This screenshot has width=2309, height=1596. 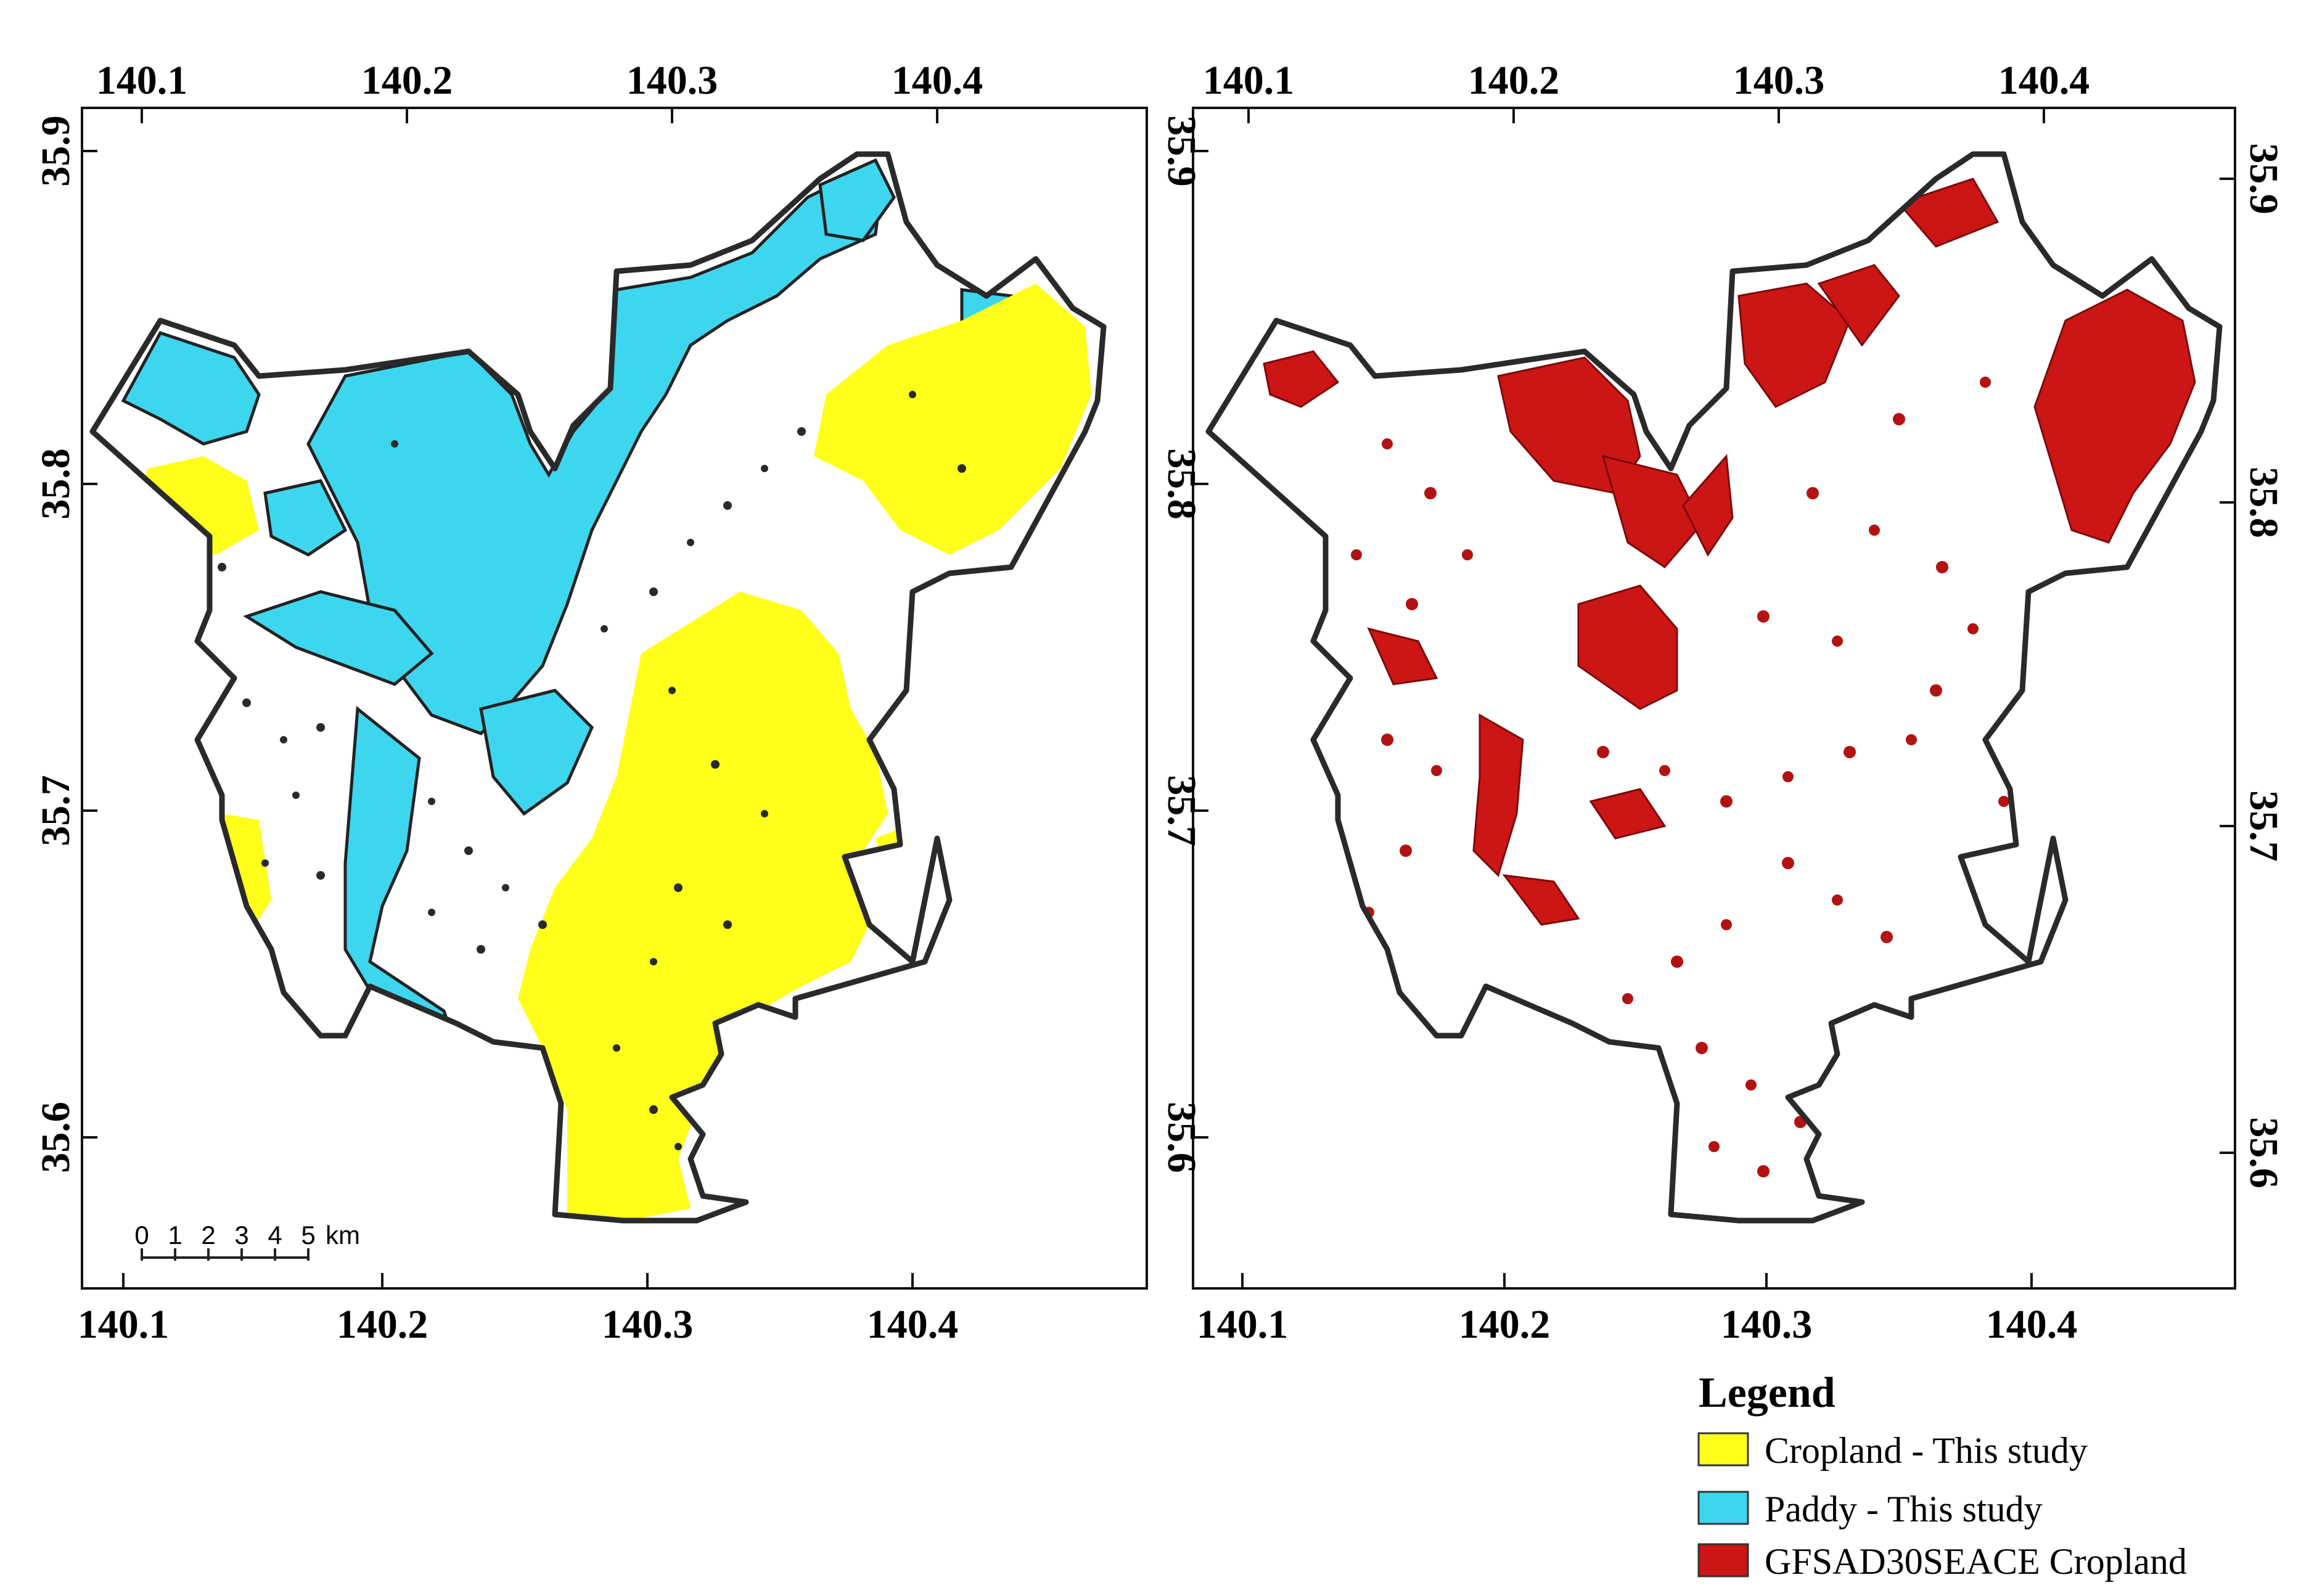 What do you see at coordinates (65, 644) in the screenshot?
I see `y-axis-left: 35.9 35.8 35.7 35.6` at bounding box center [65, 644].